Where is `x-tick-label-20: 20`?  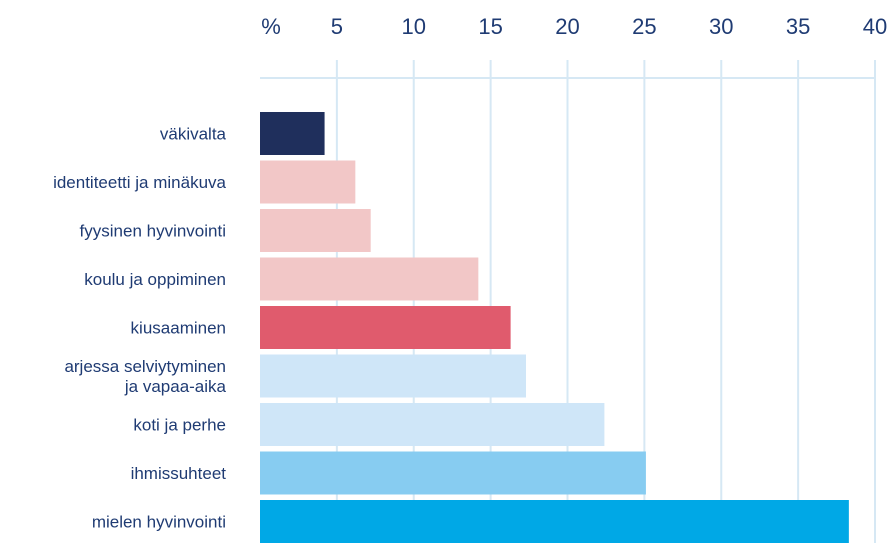
x-tick-label-20: 20 is located at coordinates (567, 26).